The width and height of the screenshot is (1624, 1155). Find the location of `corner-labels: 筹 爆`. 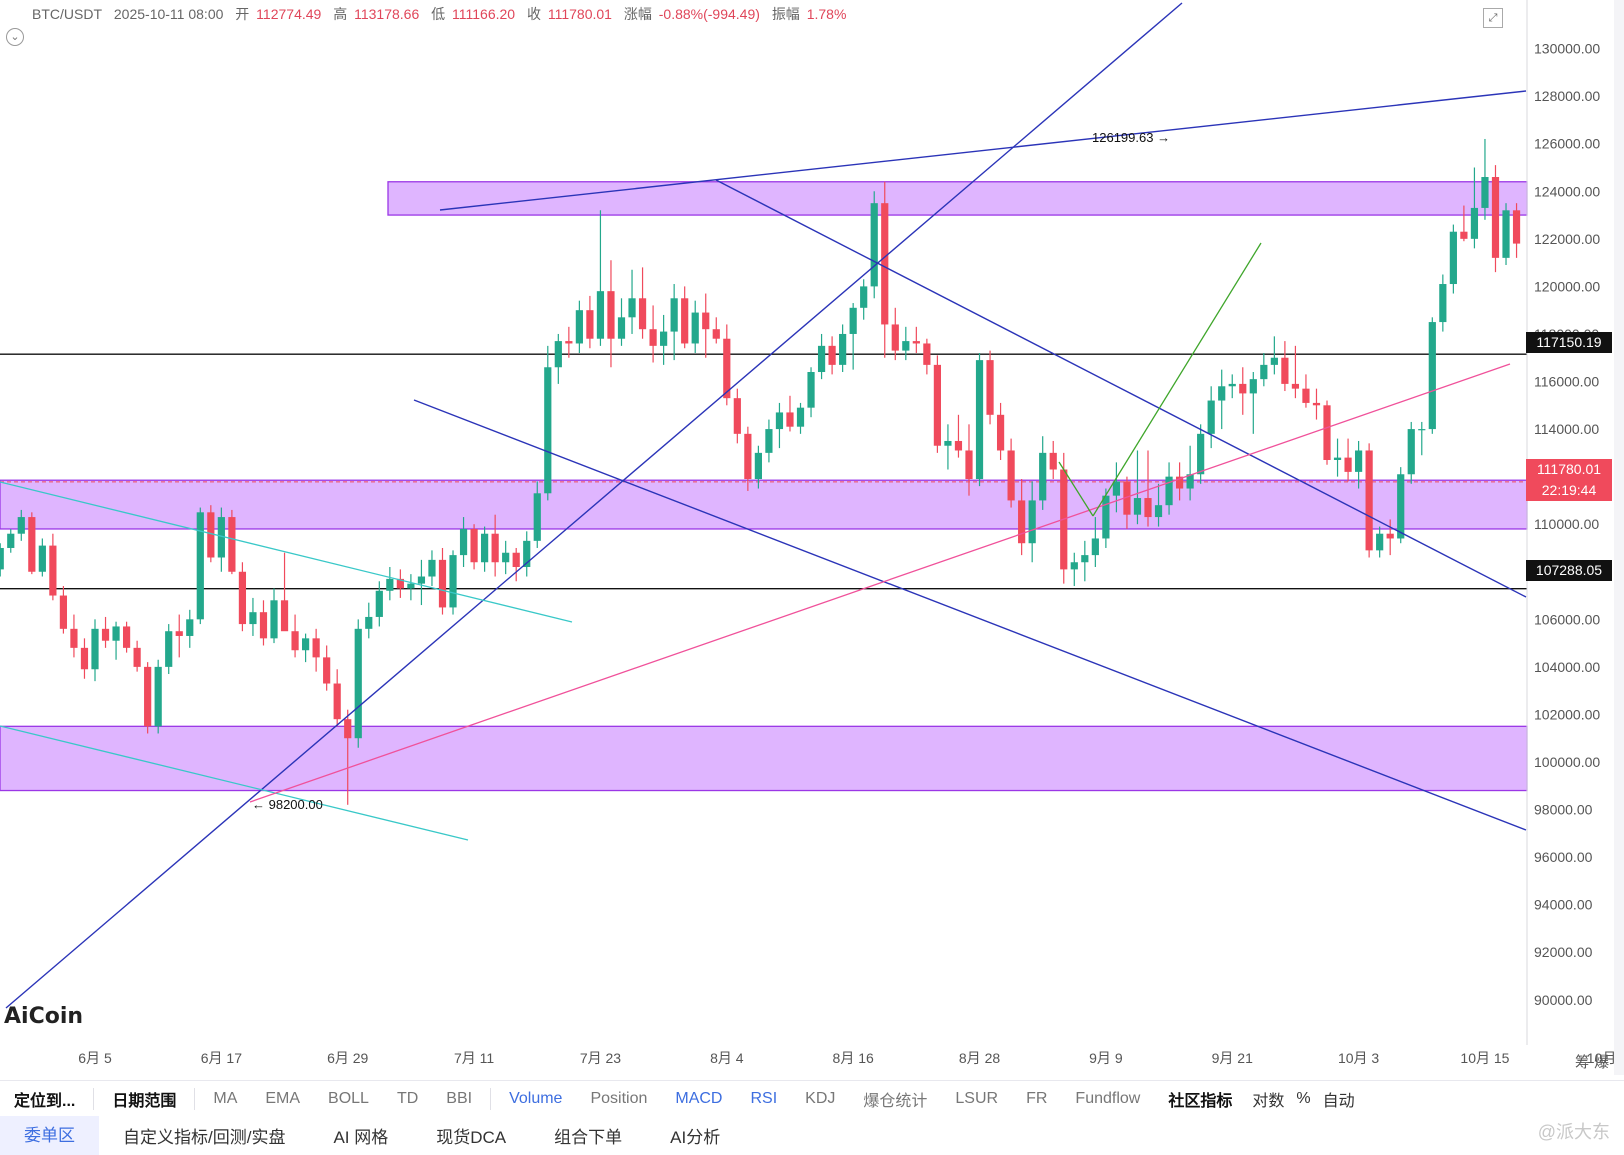

corner-labels: 筹 爆 is located at coordinates (1592, 1062).